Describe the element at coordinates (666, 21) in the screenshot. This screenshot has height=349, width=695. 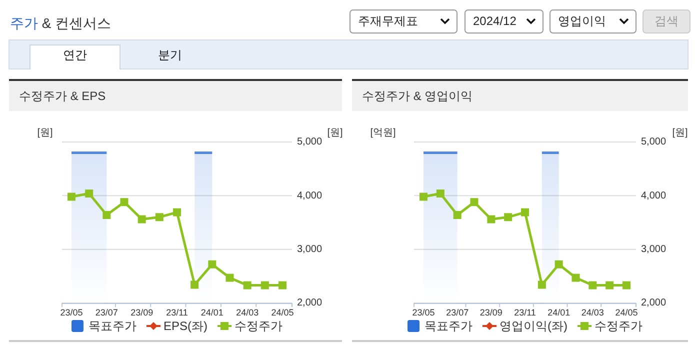
I see `text: 검색` at that location.